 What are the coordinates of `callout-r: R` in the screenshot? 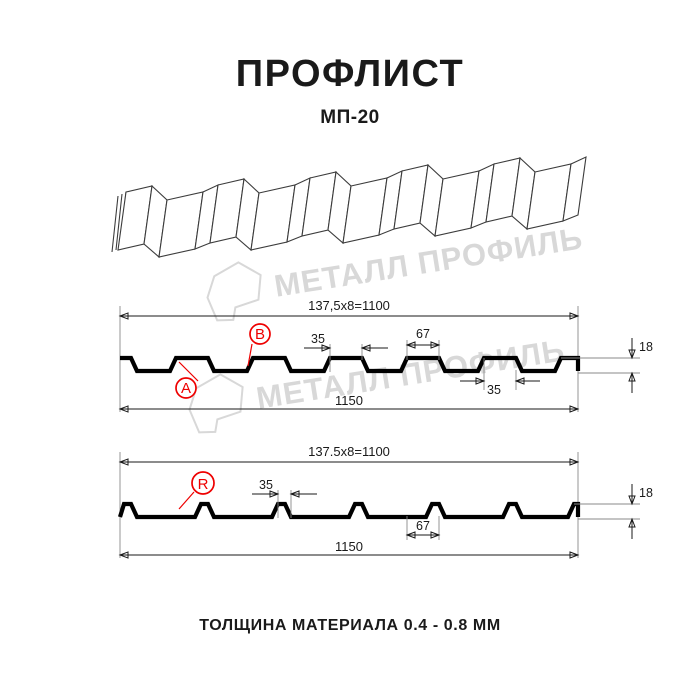 It's located at (196, 490).